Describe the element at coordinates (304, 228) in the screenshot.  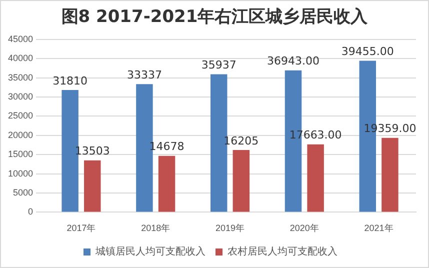
I see `x-tick-label: 2020年` at that location.